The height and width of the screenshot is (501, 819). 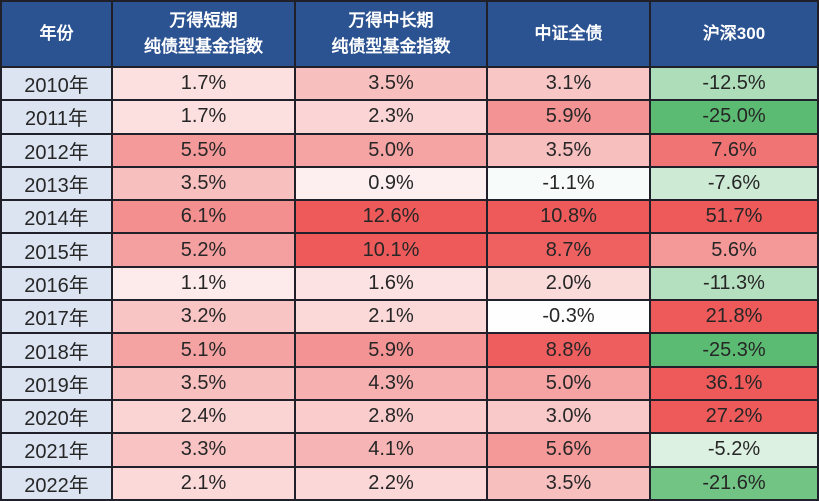 What do you see at coordinates (569, 351) in the screenshot?
I see `value-cell: 8.8%` at bounding box center [569, 351].